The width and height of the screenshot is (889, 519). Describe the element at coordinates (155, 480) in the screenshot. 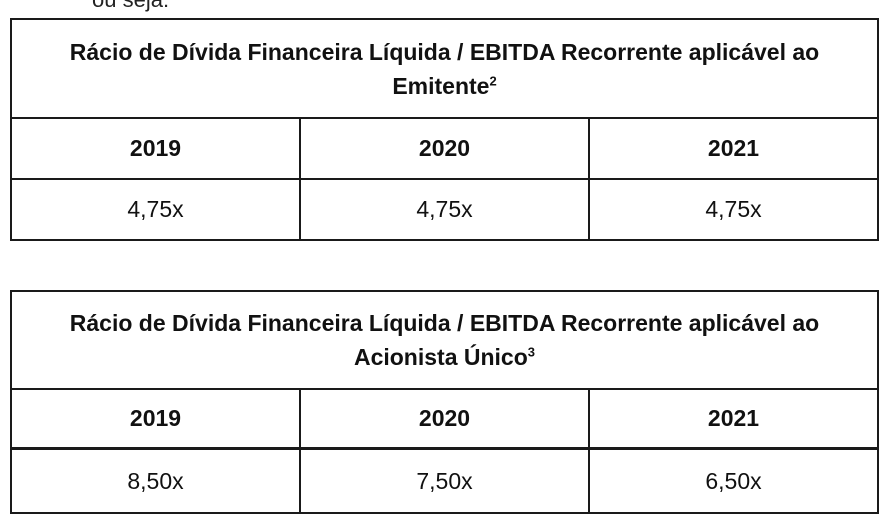

I see `ratio-value-2019: 8,50x` at that location.